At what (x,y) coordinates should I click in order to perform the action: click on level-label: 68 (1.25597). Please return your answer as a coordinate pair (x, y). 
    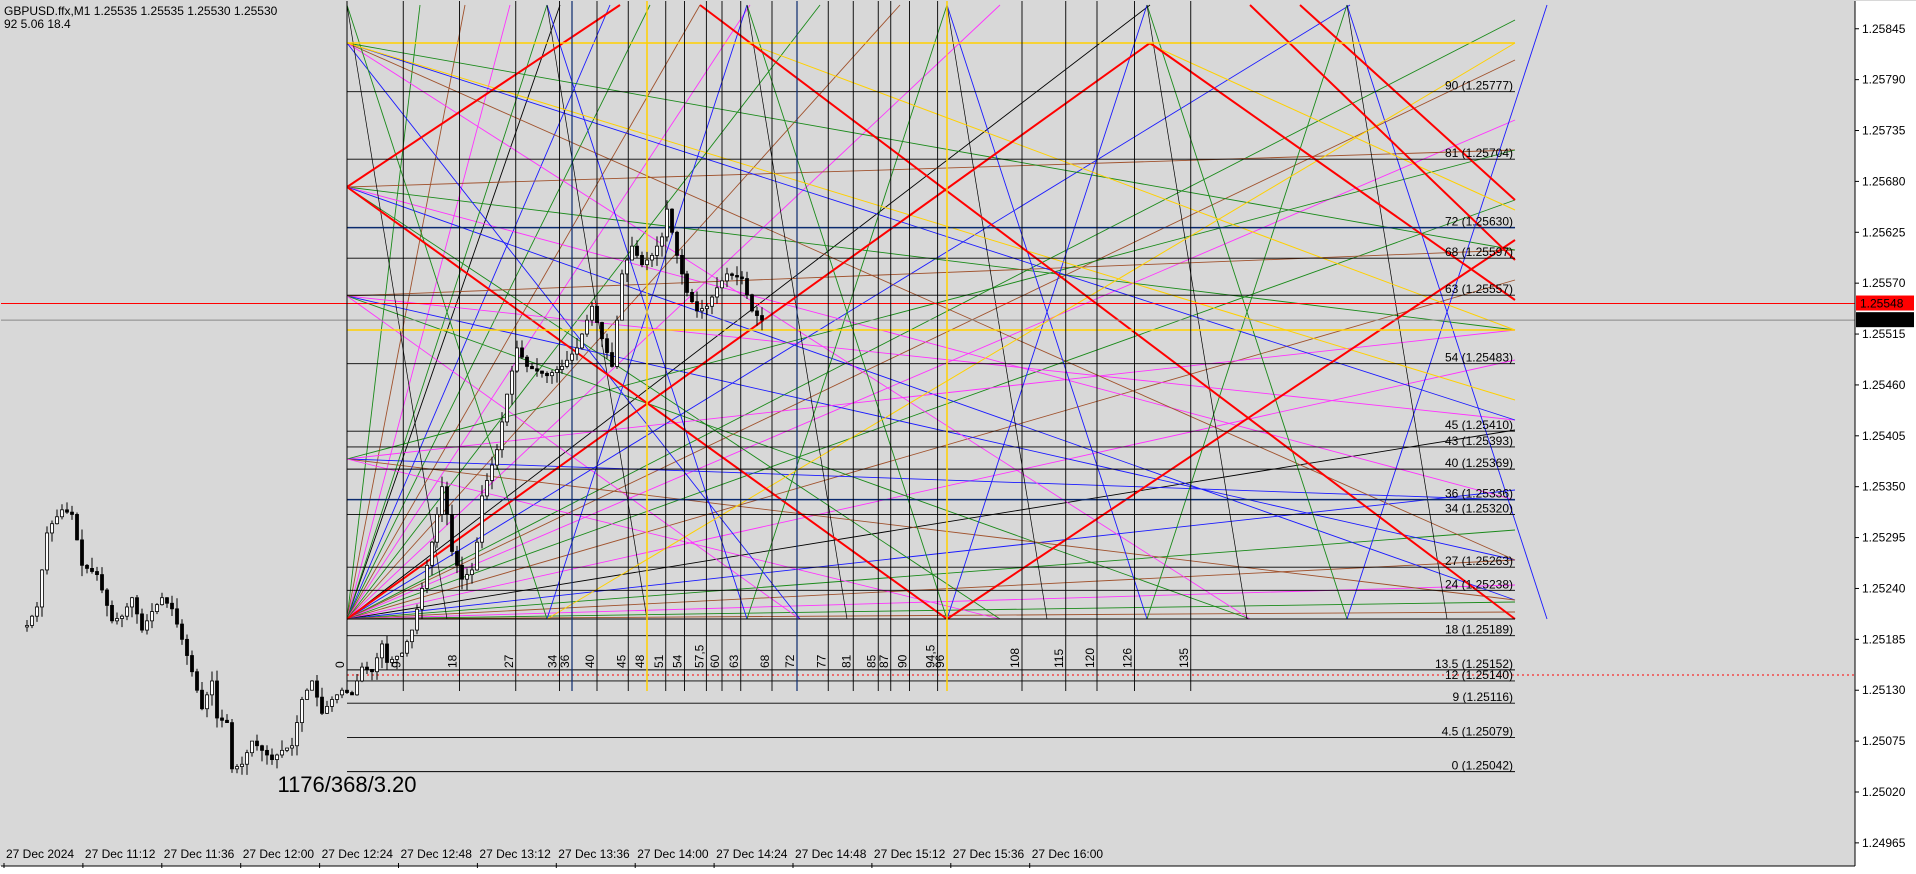
    Looking at the image, I should click on (1479, 252).